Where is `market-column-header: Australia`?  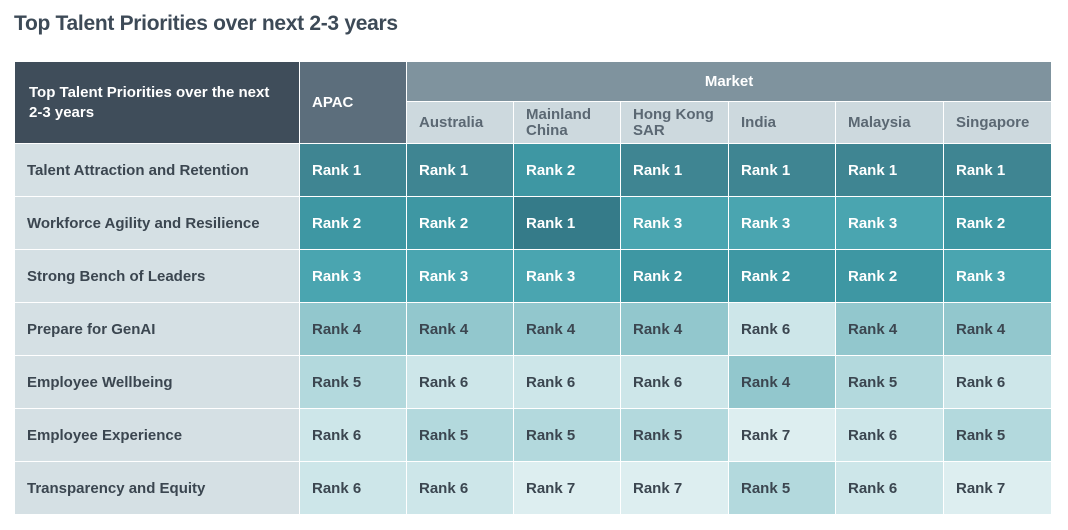
market-column-header: Australia is located at coordinates (460, 122).